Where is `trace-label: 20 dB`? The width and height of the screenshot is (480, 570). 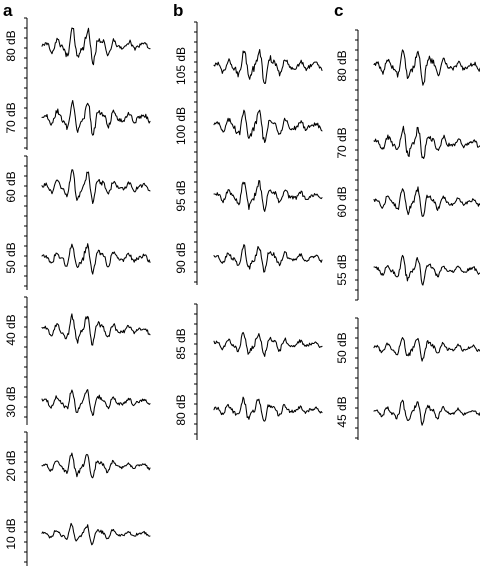 trace-label: 20 dB is located at coordinates (11, 465).